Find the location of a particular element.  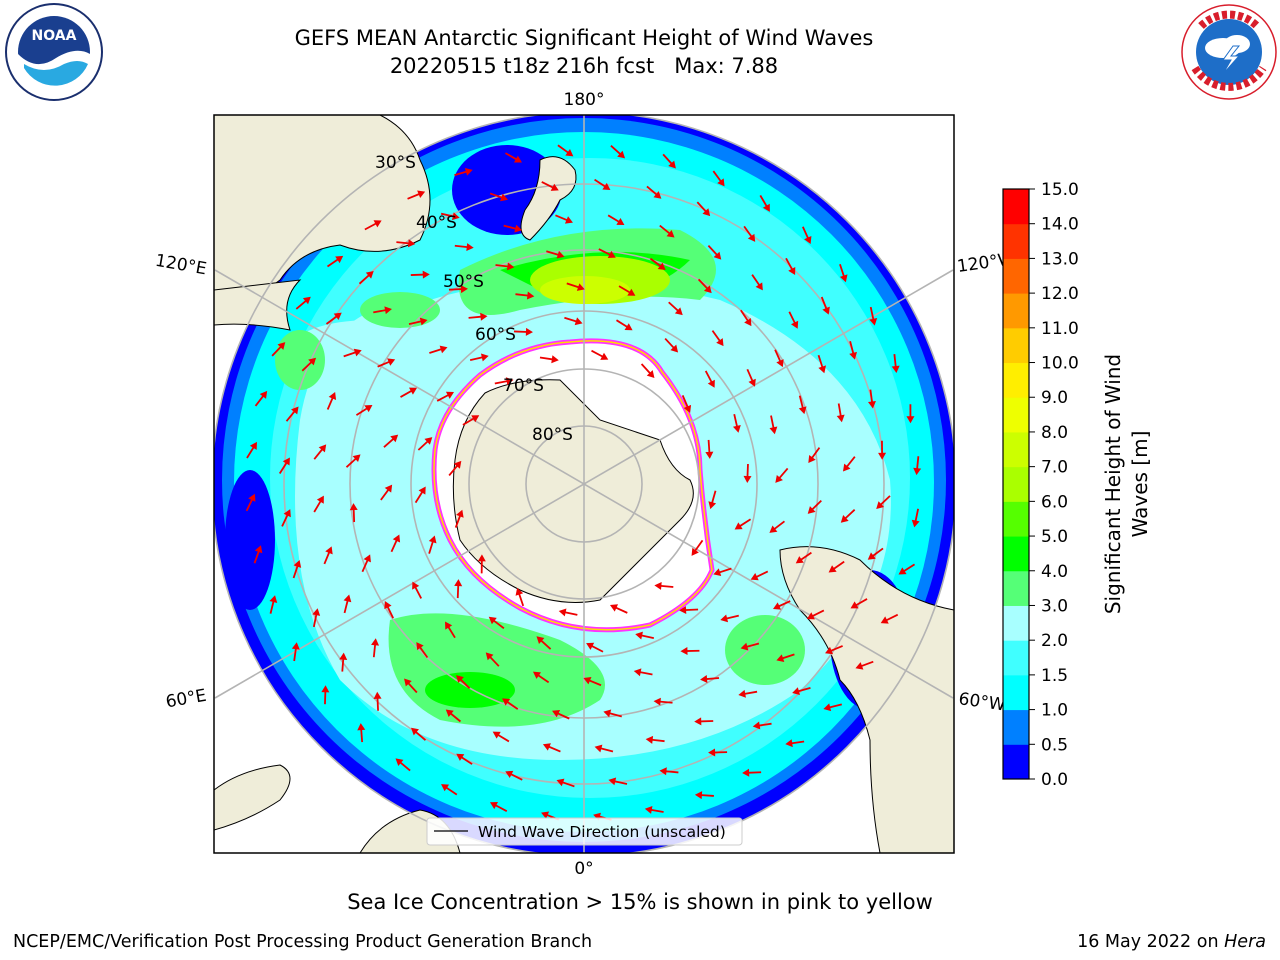

lat-label-70s: 70°S is located at coordinates (523, 386).